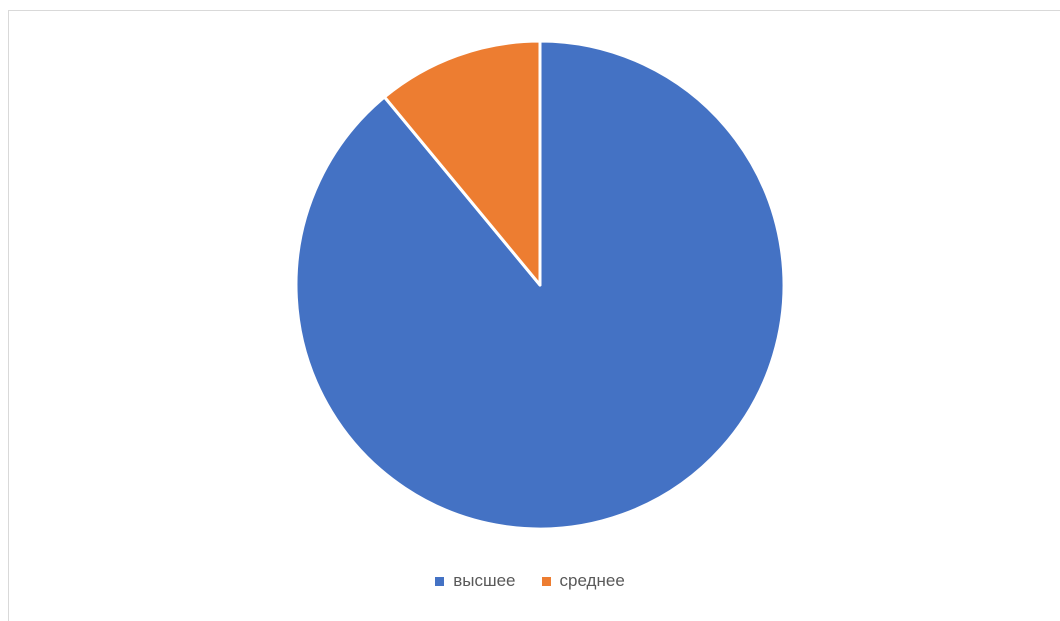 The width and height of the screenshot is (1060, 621). Describe the element at coordinates (440, 581) in the screenshot. I see `legend-swatch-vysshee` at that location.